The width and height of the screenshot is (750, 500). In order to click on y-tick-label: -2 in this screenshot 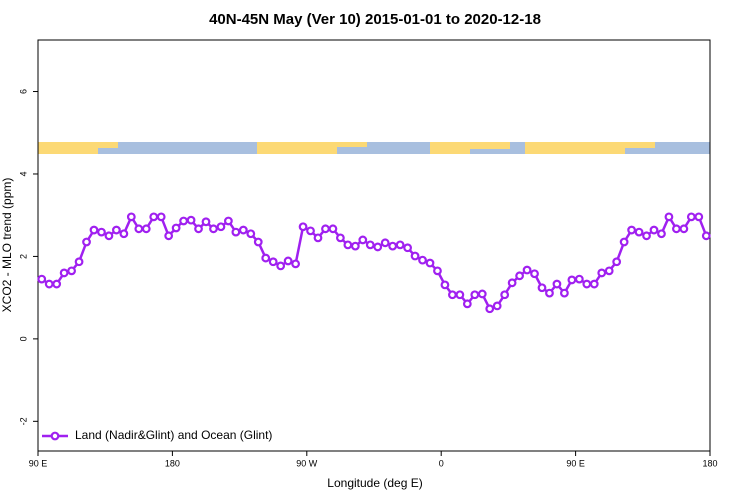, I will do `click(23, 421)`.